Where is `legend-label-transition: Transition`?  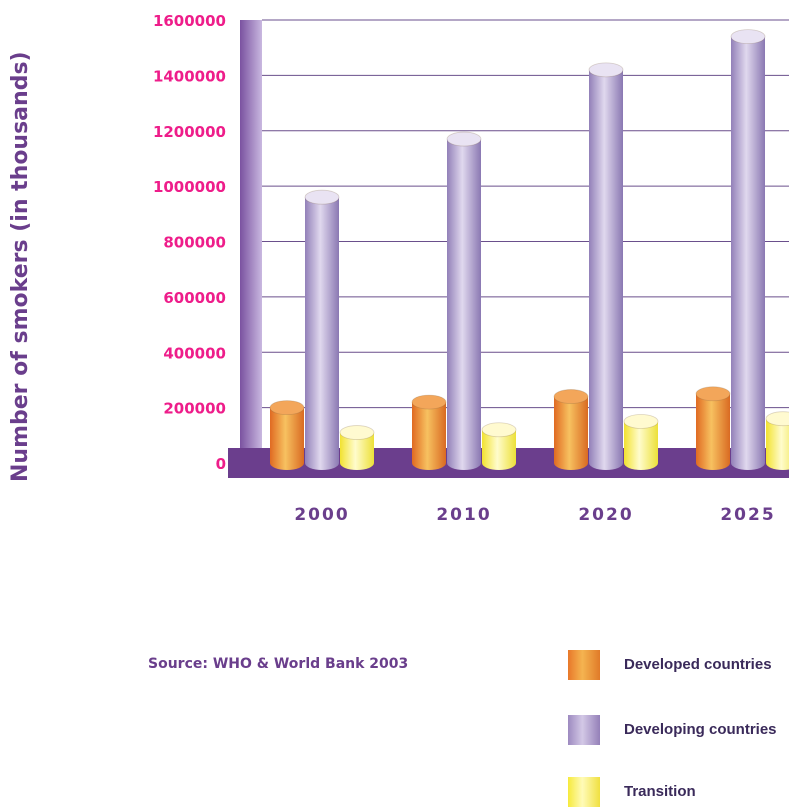 legend-label-transition: Transition is located at coordinates (660, 791).